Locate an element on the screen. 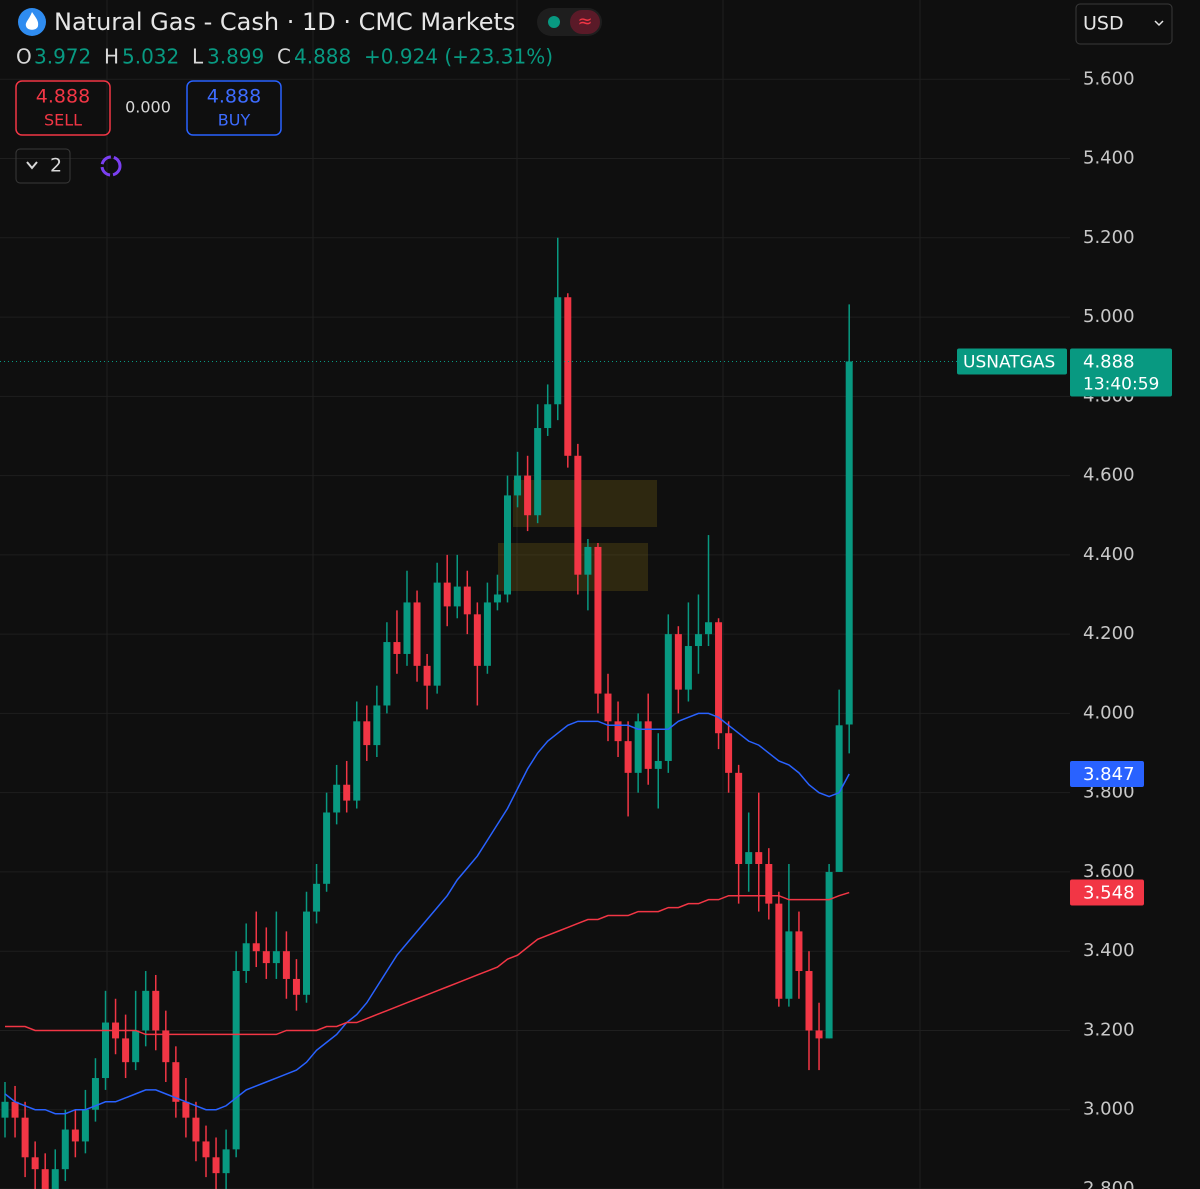 This screenshot has width=1200, height=1189. y-tick-label: 5.000 is located at coordinates (1109, 316).